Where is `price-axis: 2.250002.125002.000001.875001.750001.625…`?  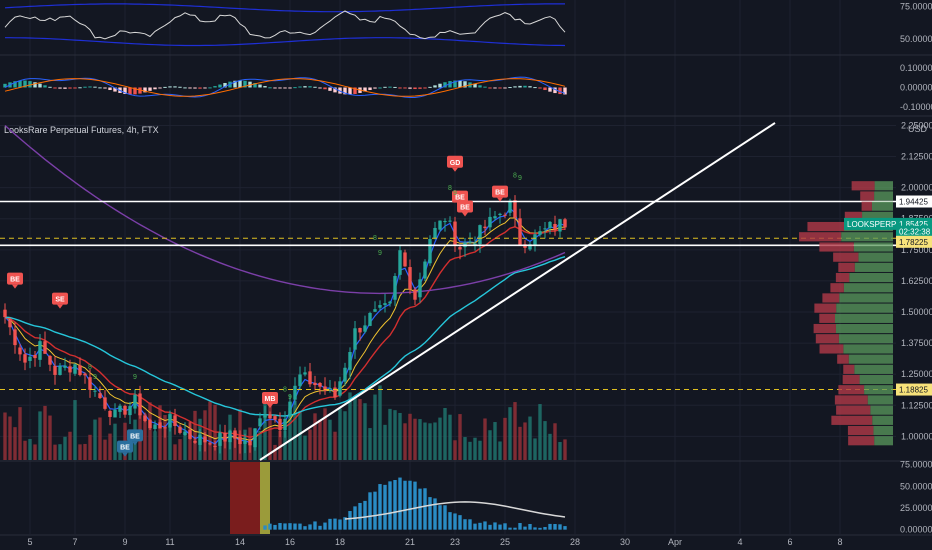 price-axis: 2.250002.125002.000001.875001.750001.625… is located at coordinates (888, 280).